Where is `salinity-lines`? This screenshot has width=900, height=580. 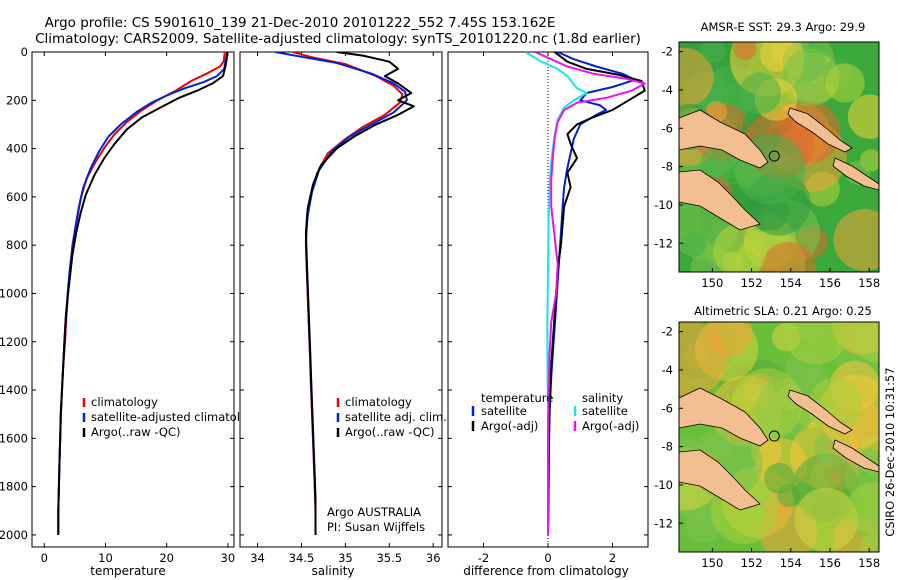 salinity-lines is located at coordinates (344, 293).